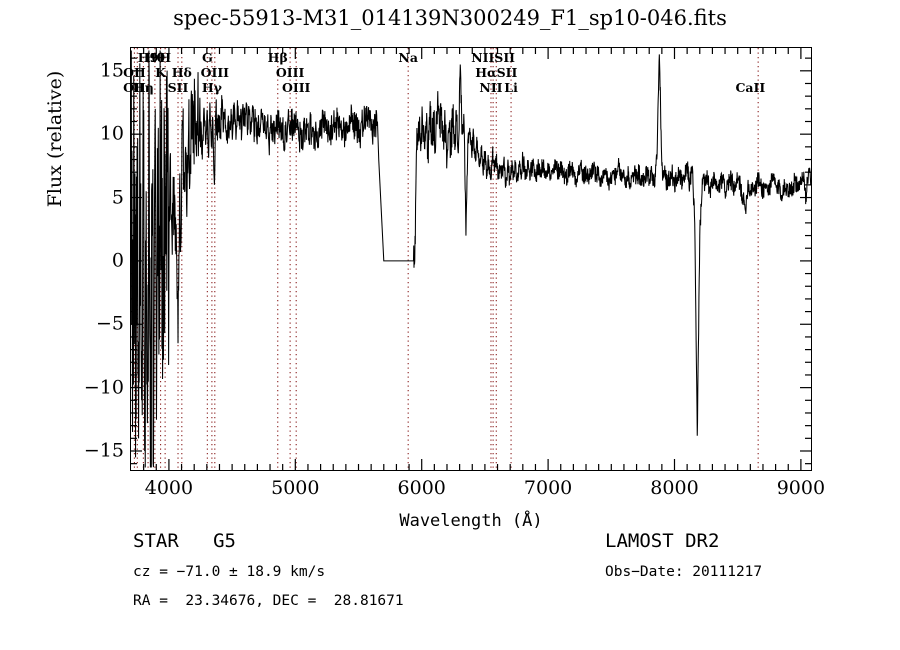  I want to click on spectral-line-label: Hδ, so click(181, 72).